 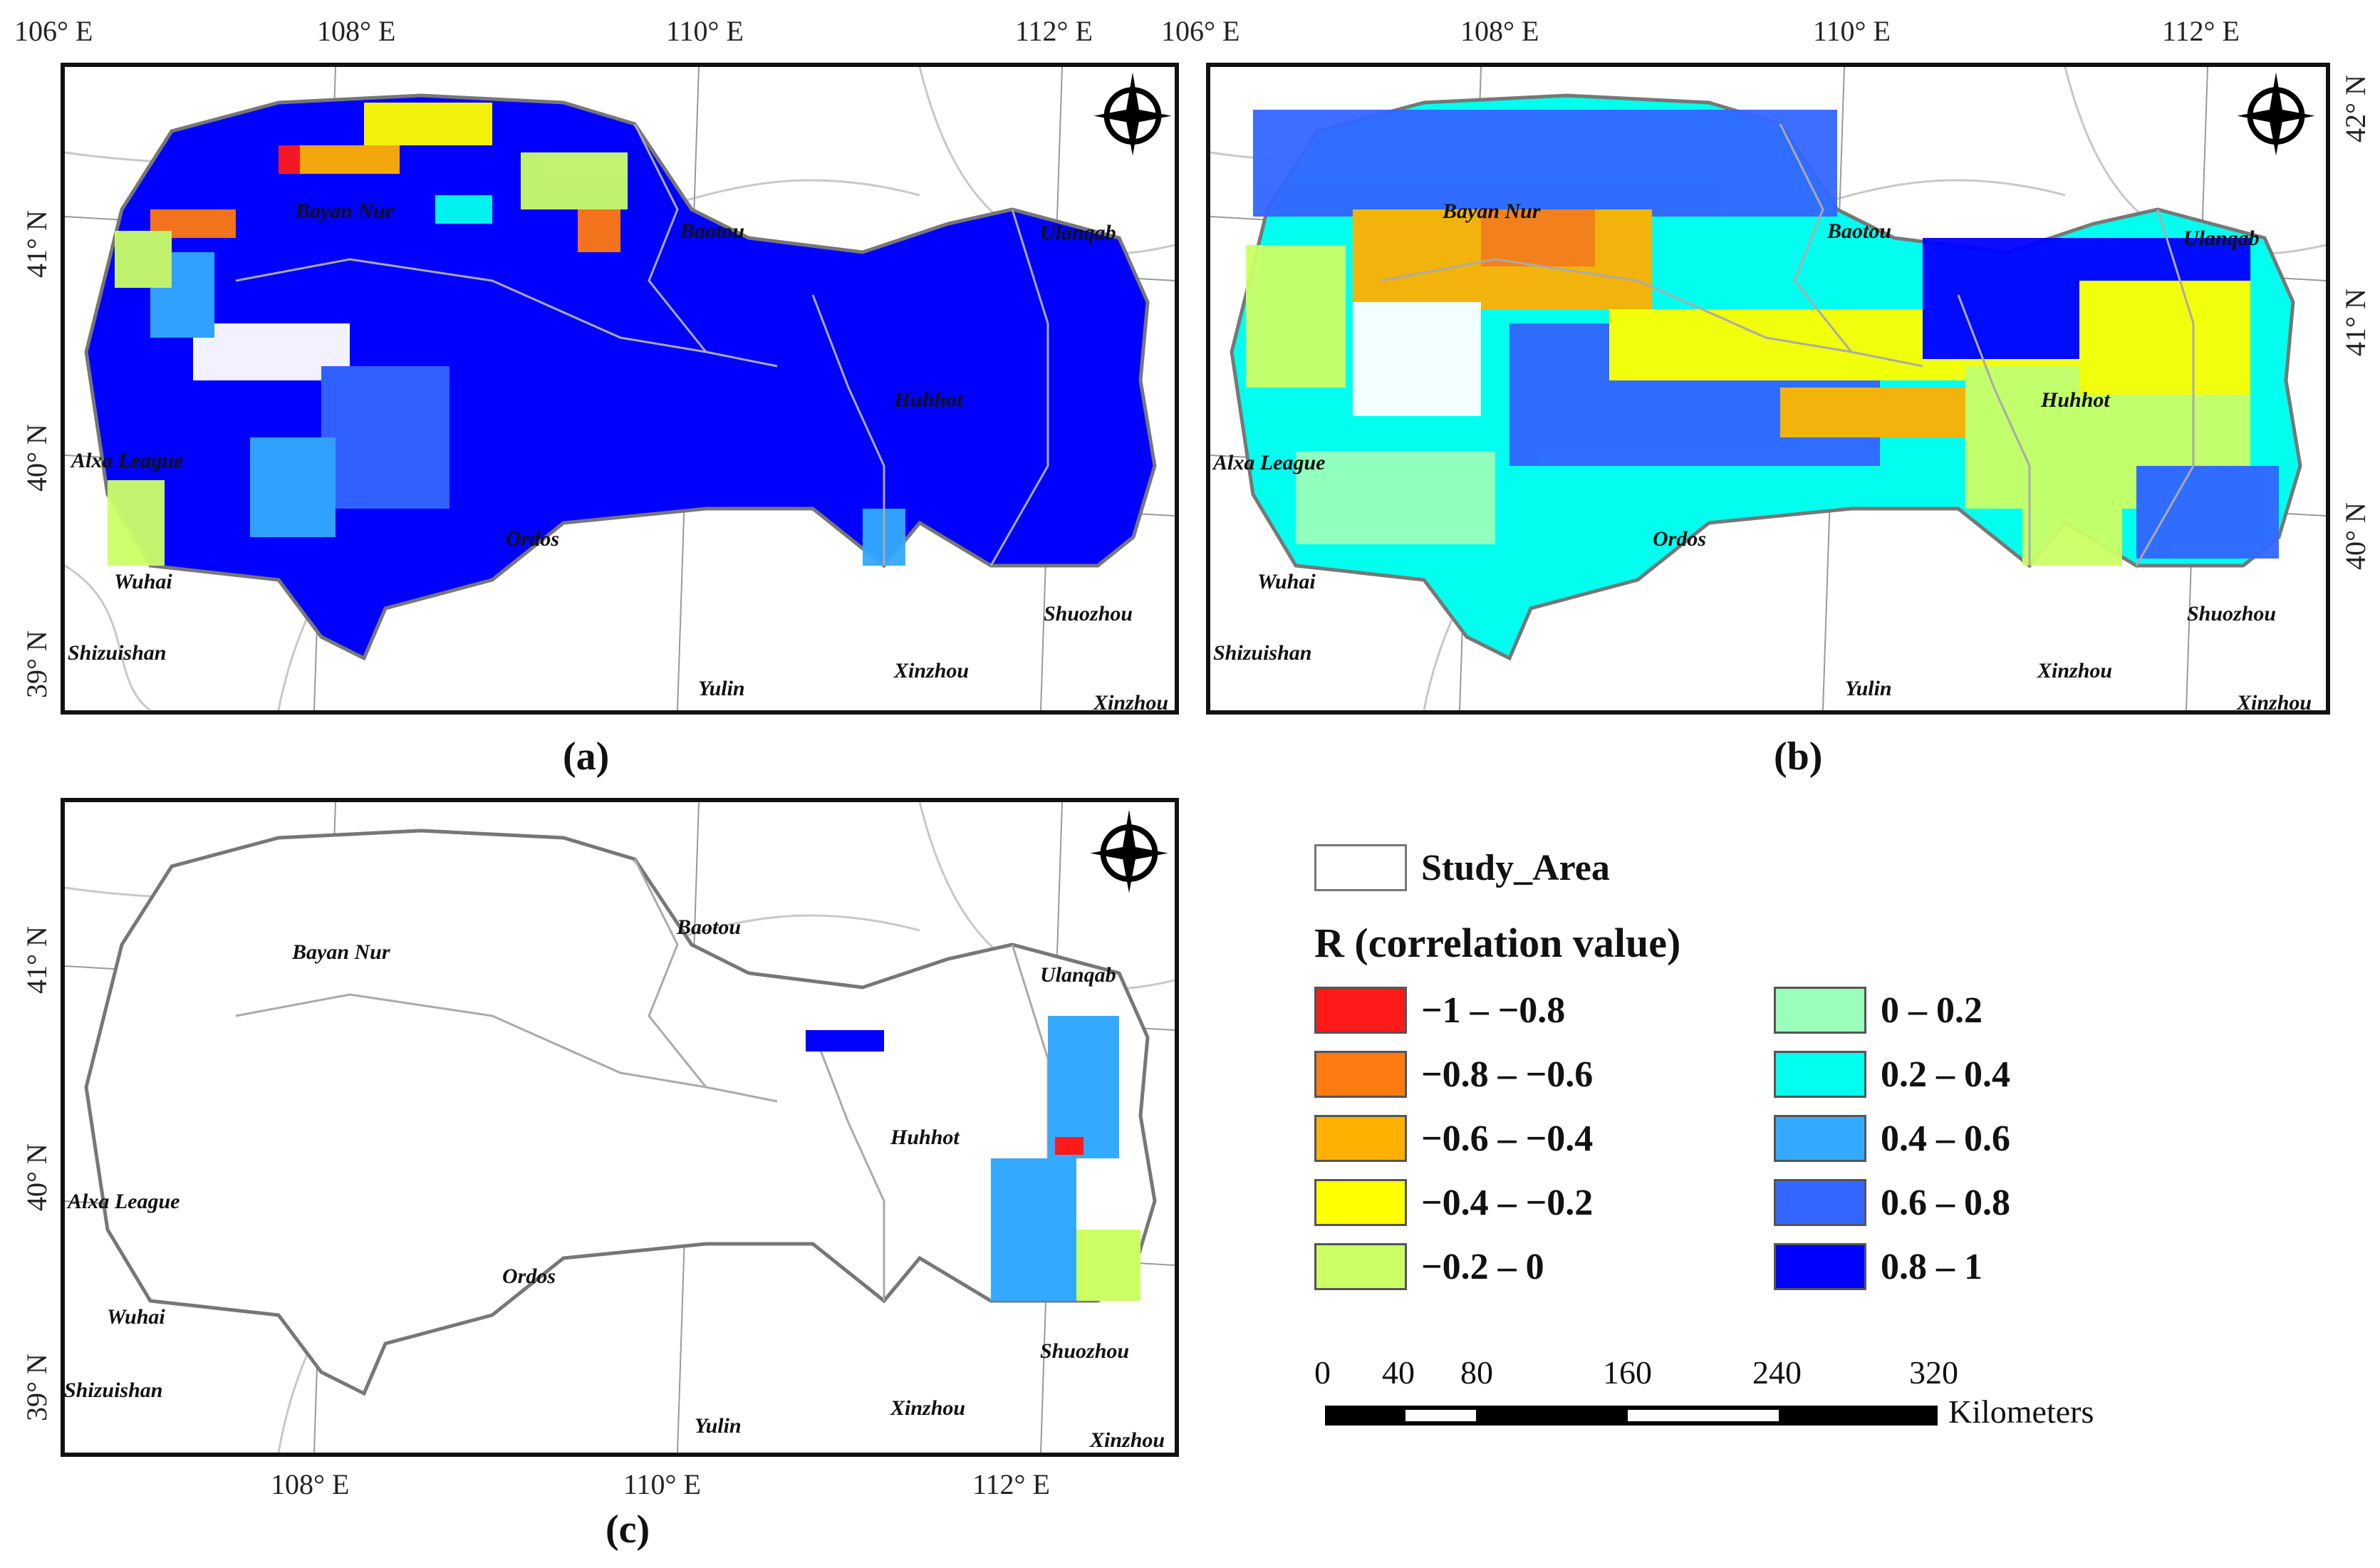 What do you see at coordinates (1798, 756) in the screenshot?
I see `panel-label-b: (b)` at bounding box center [1798, 756].